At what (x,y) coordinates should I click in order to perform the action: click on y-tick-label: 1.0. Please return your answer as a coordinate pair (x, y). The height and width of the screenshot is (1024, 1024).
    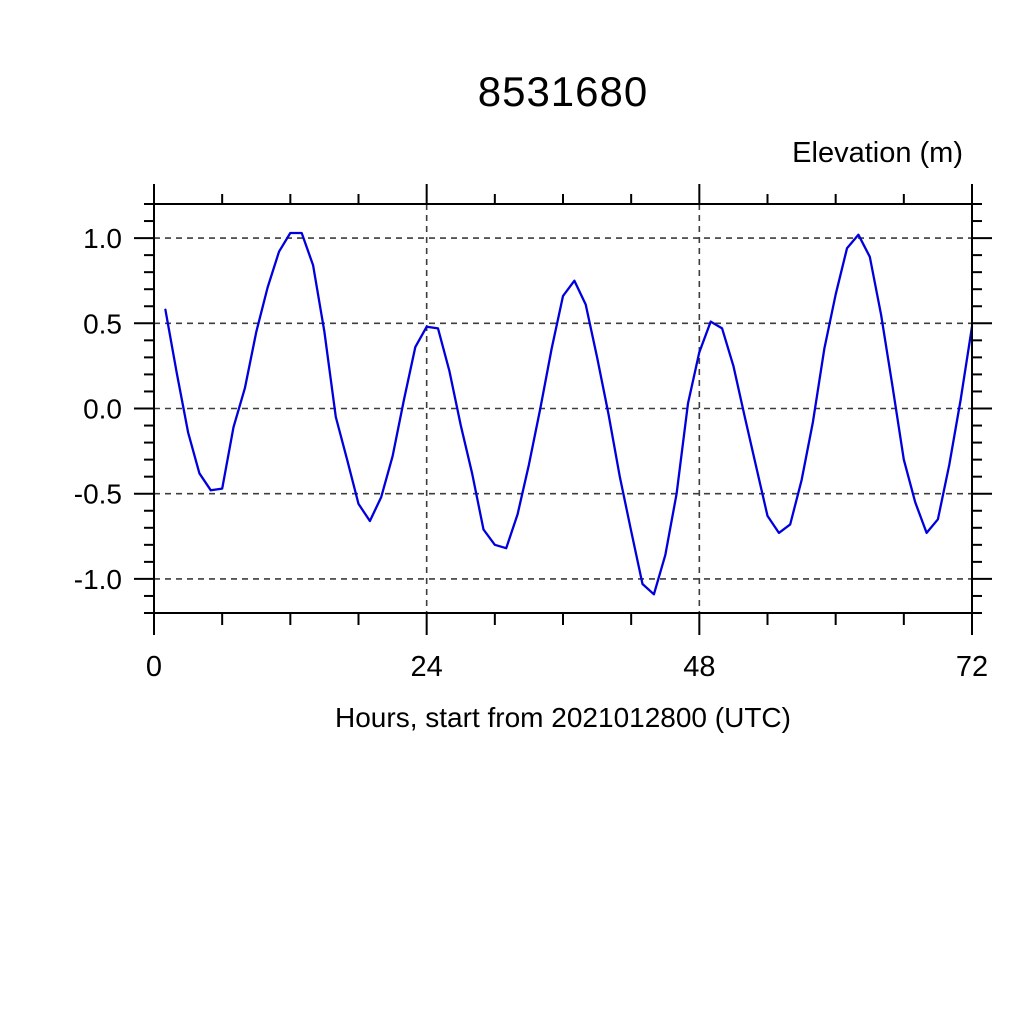
    Looking at the image, I should click on (102, 238).